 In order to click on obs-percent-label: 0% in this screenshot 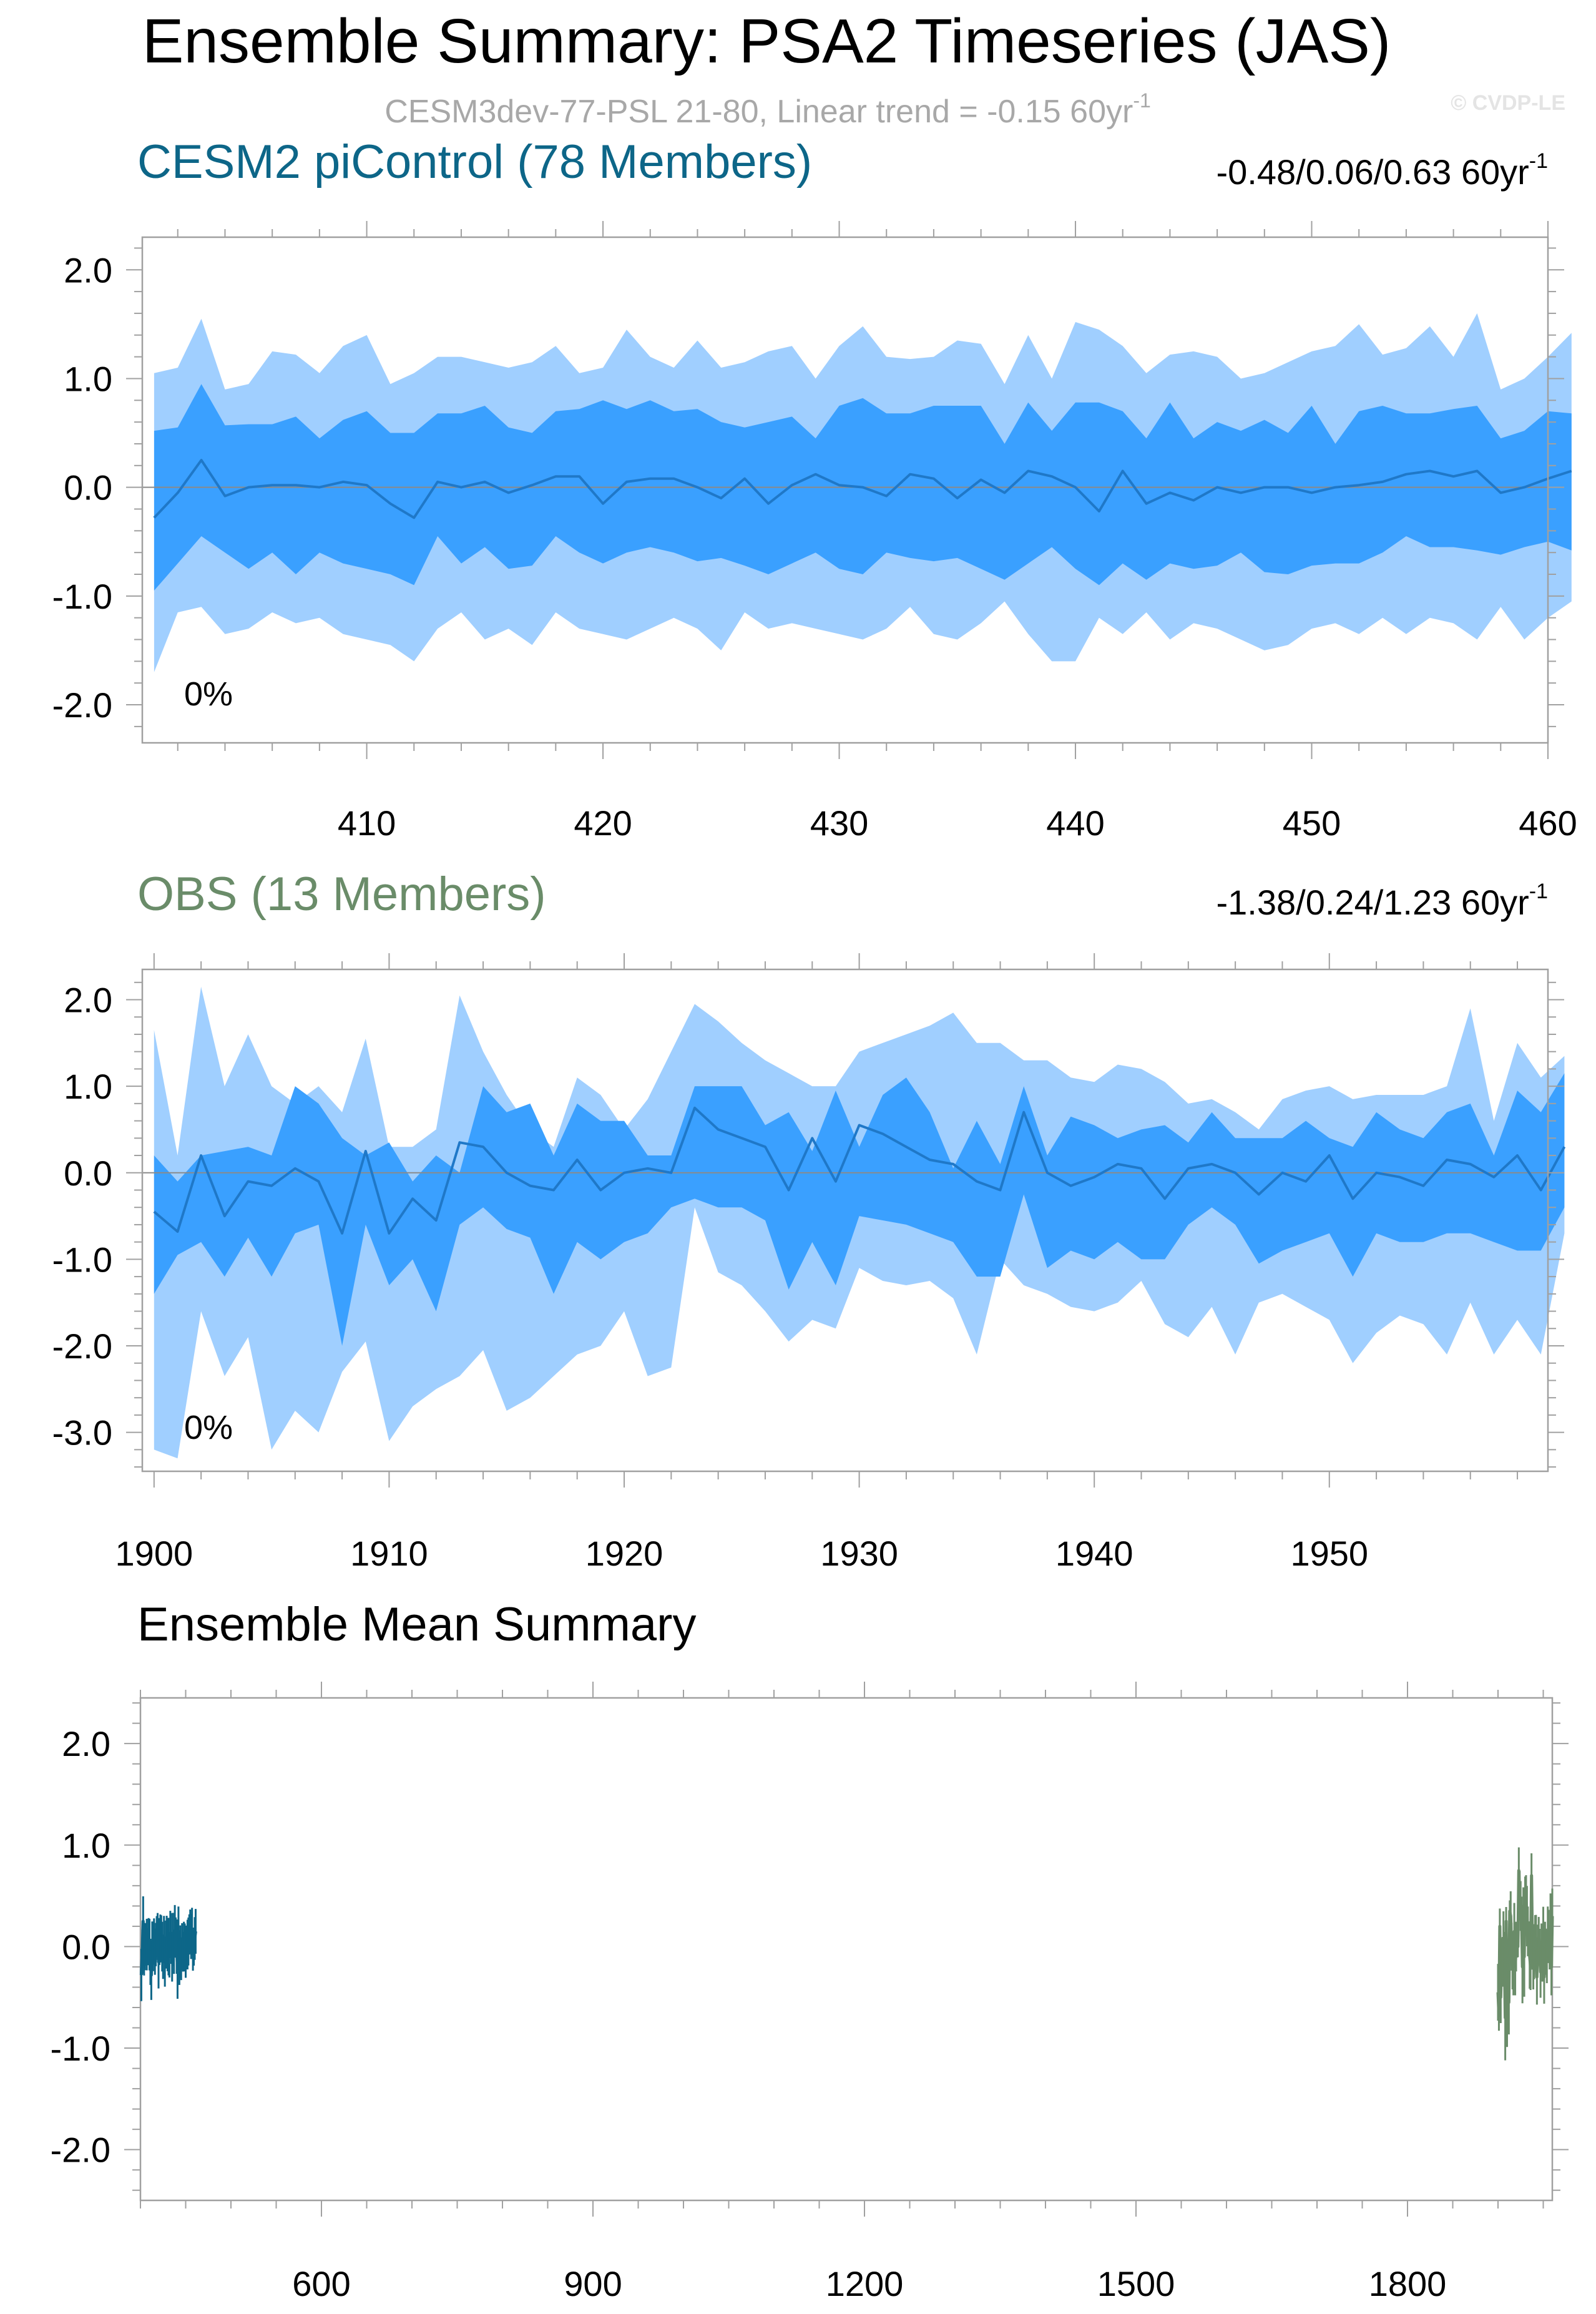, I will do `click(208, 1427)`.